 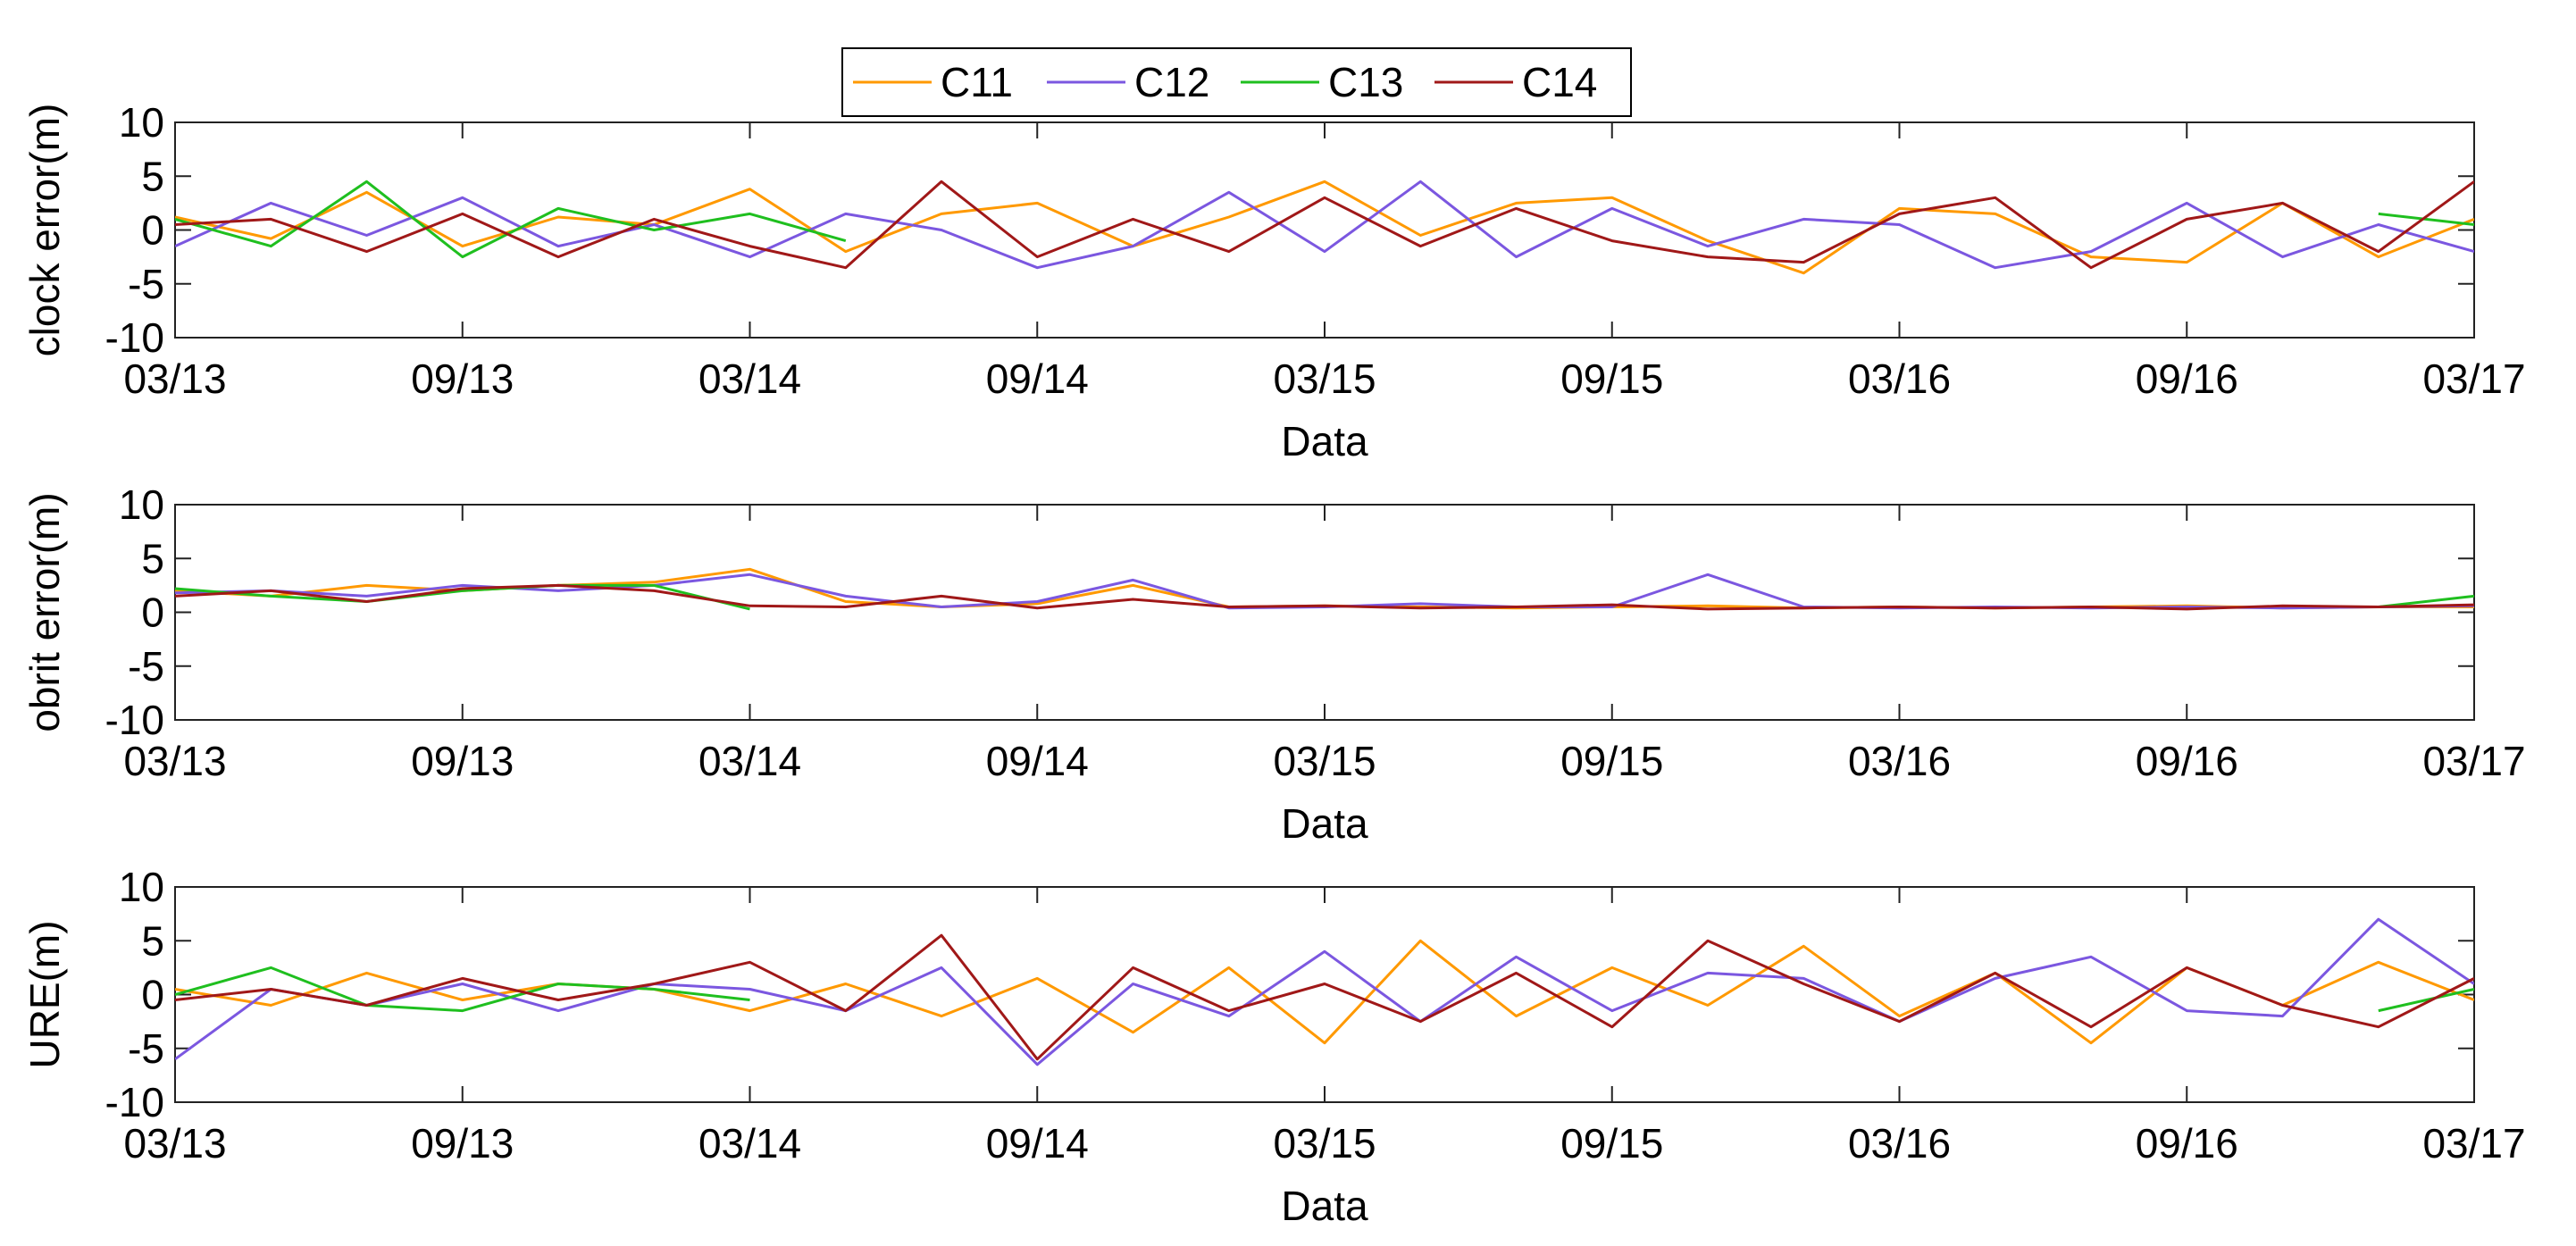 I want to click on ylabel-orbit-error: obrit error(m), so click(x=45, y=612).